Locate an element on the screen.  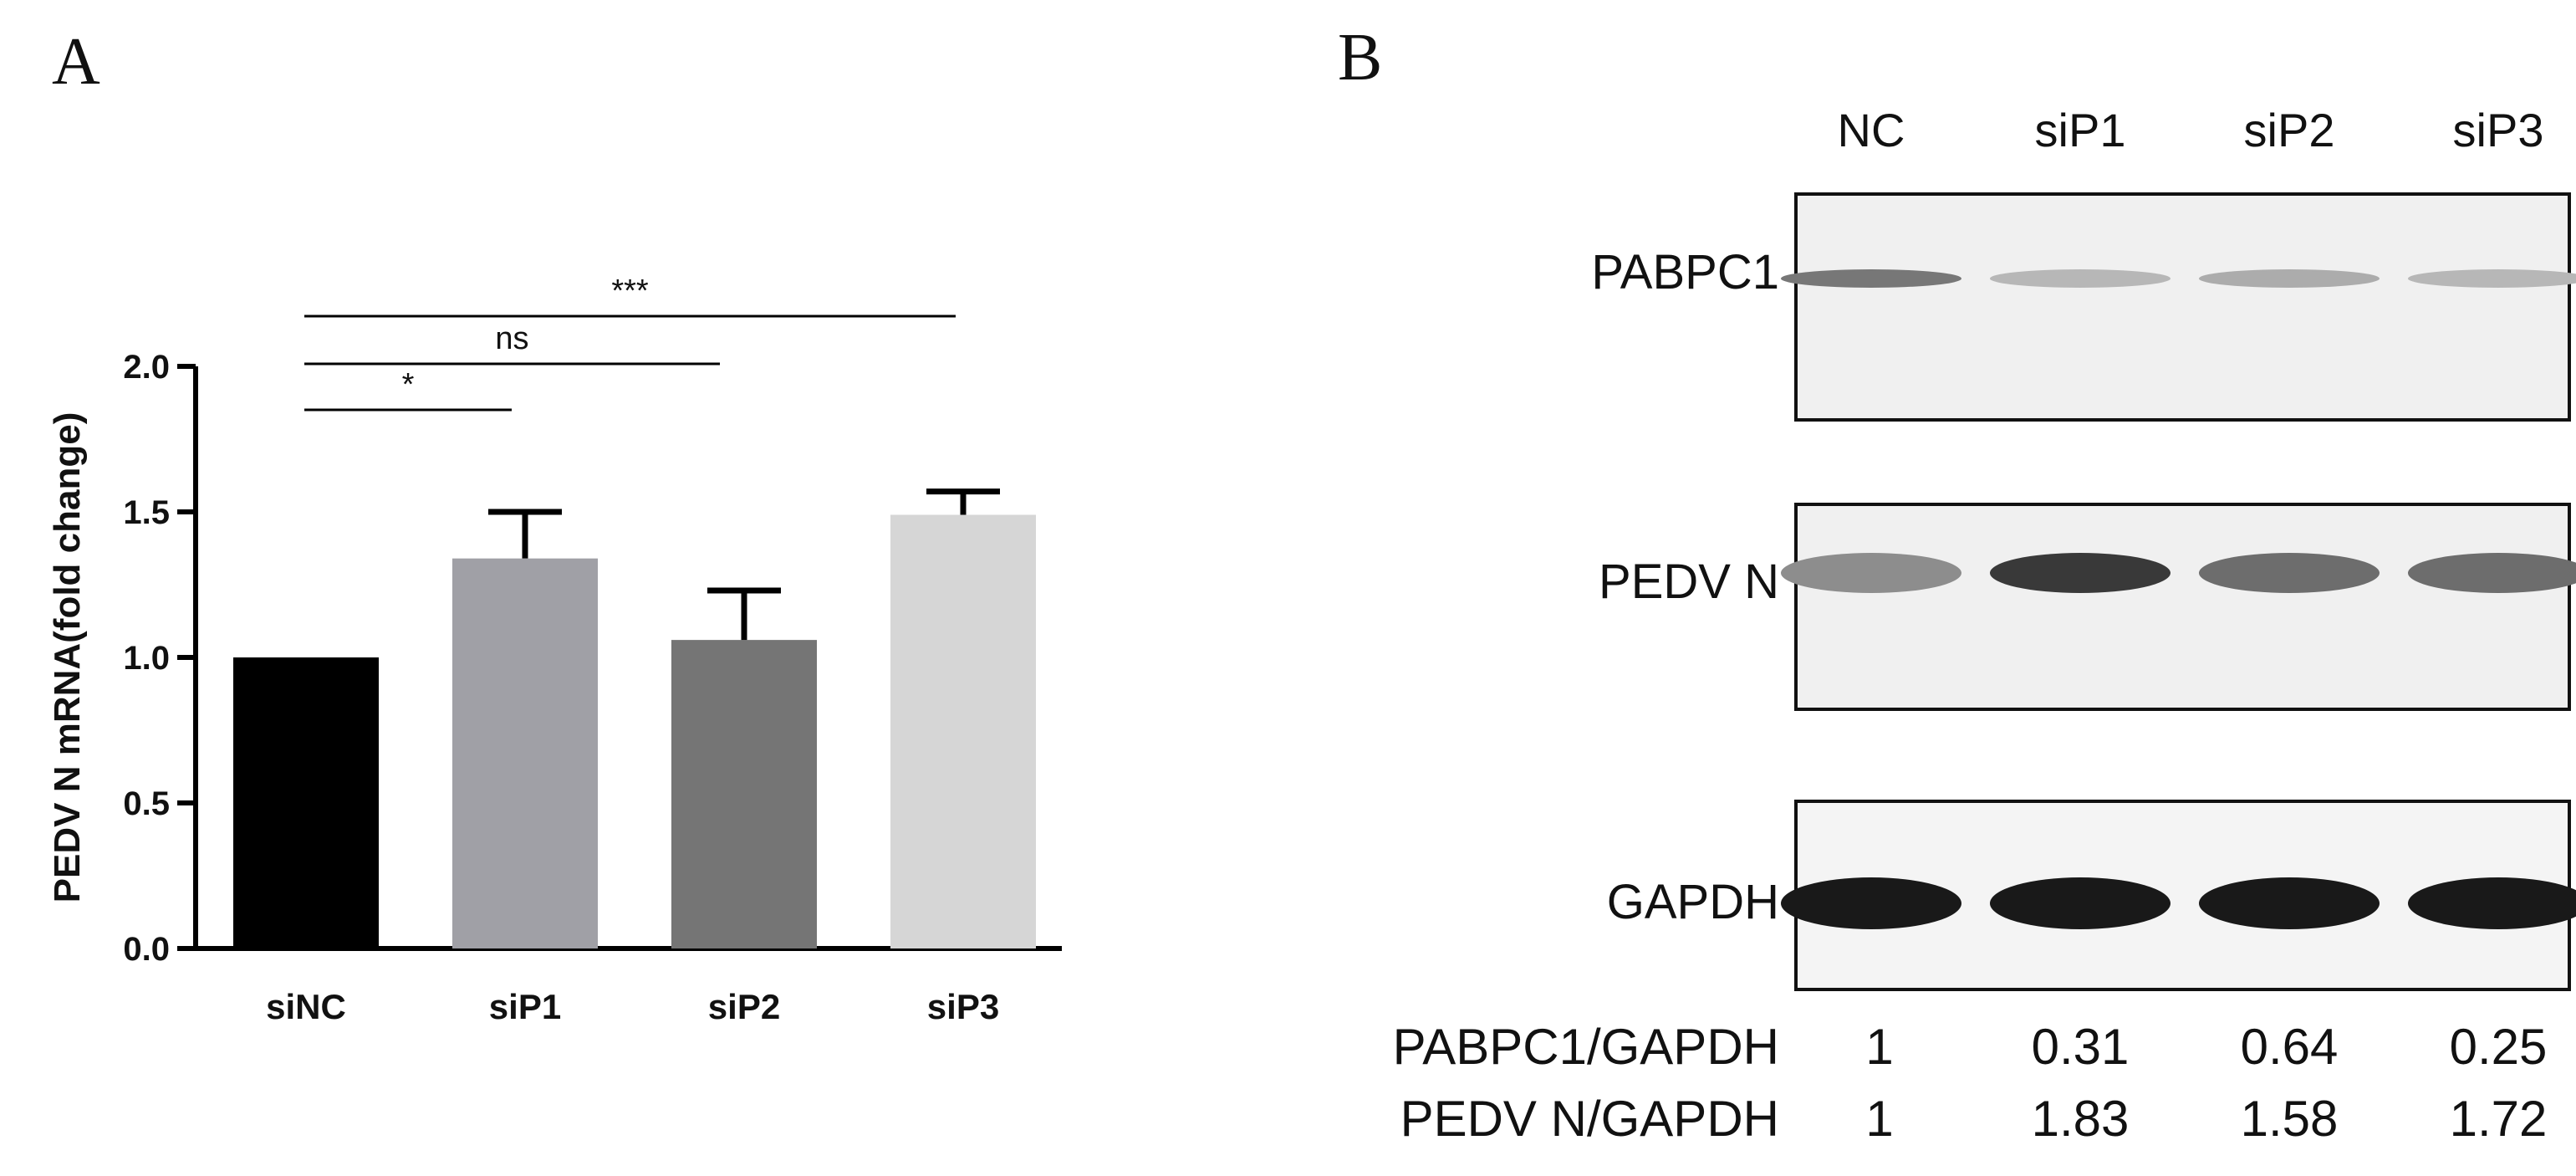
bar-siP1 is located at coordinates (525, 753).